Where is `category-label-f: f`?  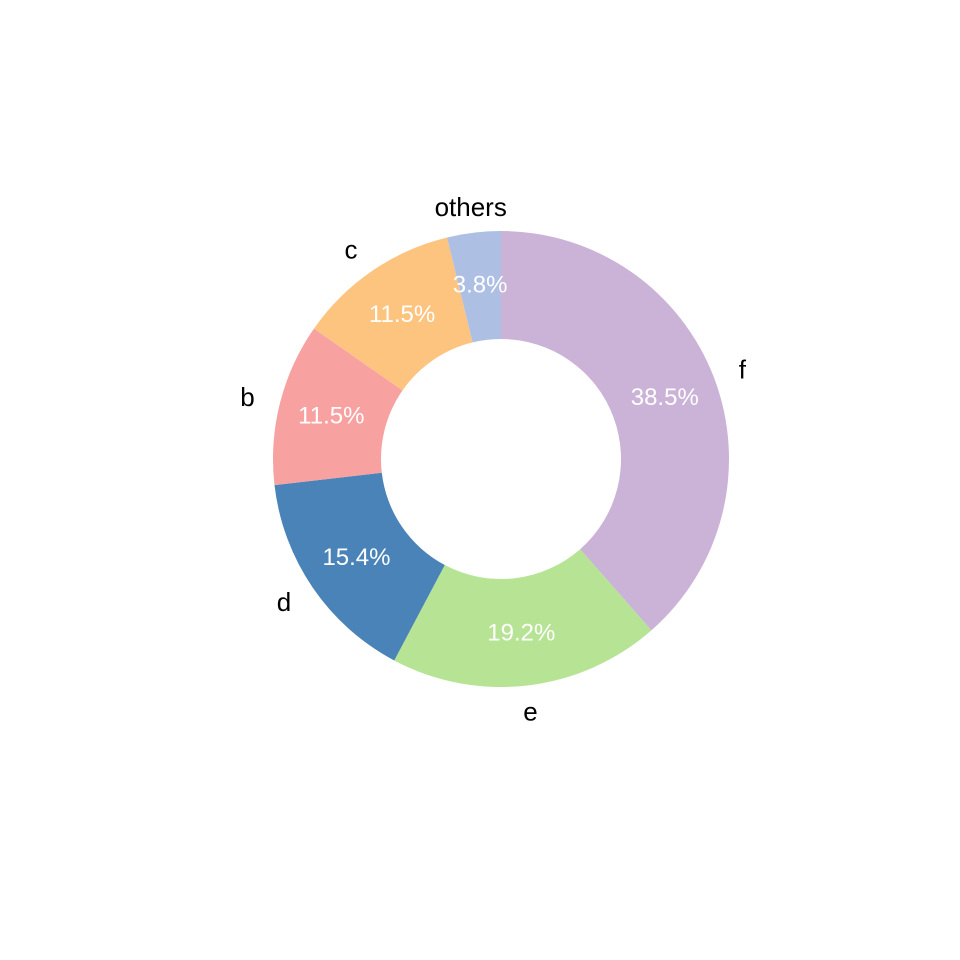 category-label-f: f is located at coordinates (743, 370).